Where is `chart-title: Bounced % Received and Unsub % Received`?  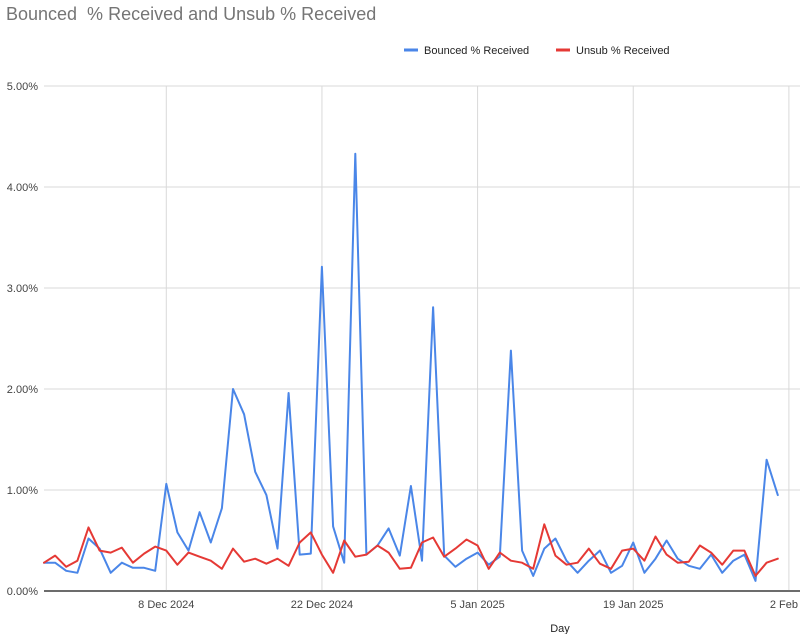
chart-title: Bounced % Received and Unsub % Received is located at coordinates (191, 14).